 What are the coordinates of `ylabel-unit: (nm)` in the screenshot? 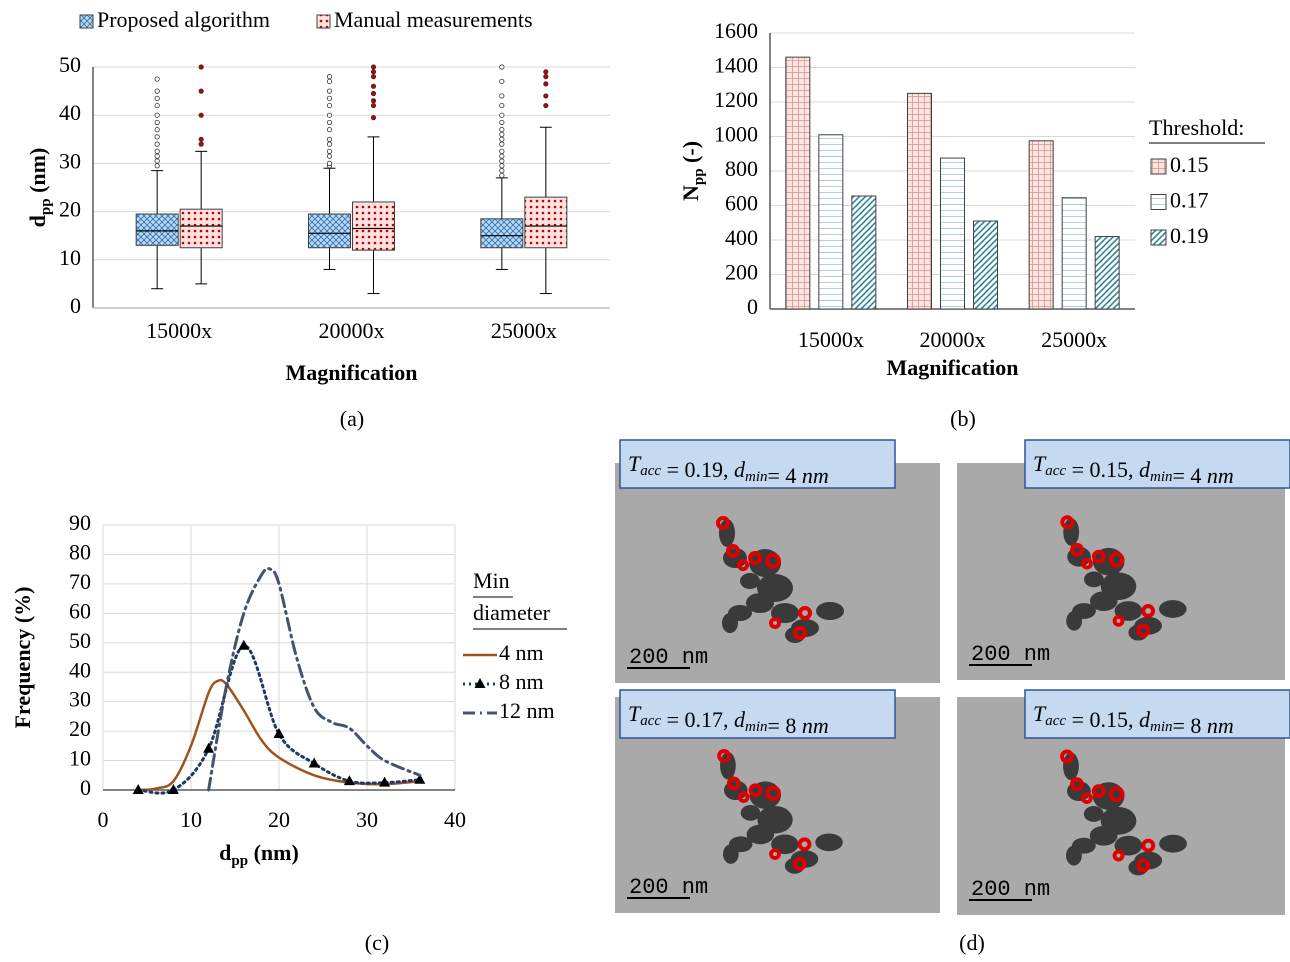 It's located at (37, 173).